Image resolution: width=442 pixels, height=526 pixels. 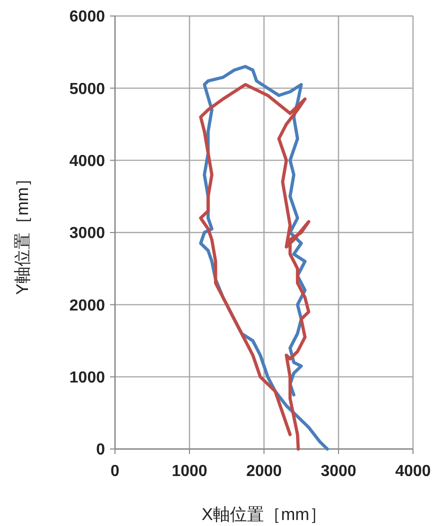 What do you see at coordinates (413, 471) in the screenshot?
I see `x-tick-label: 4000` at bounding box center [413, 471].